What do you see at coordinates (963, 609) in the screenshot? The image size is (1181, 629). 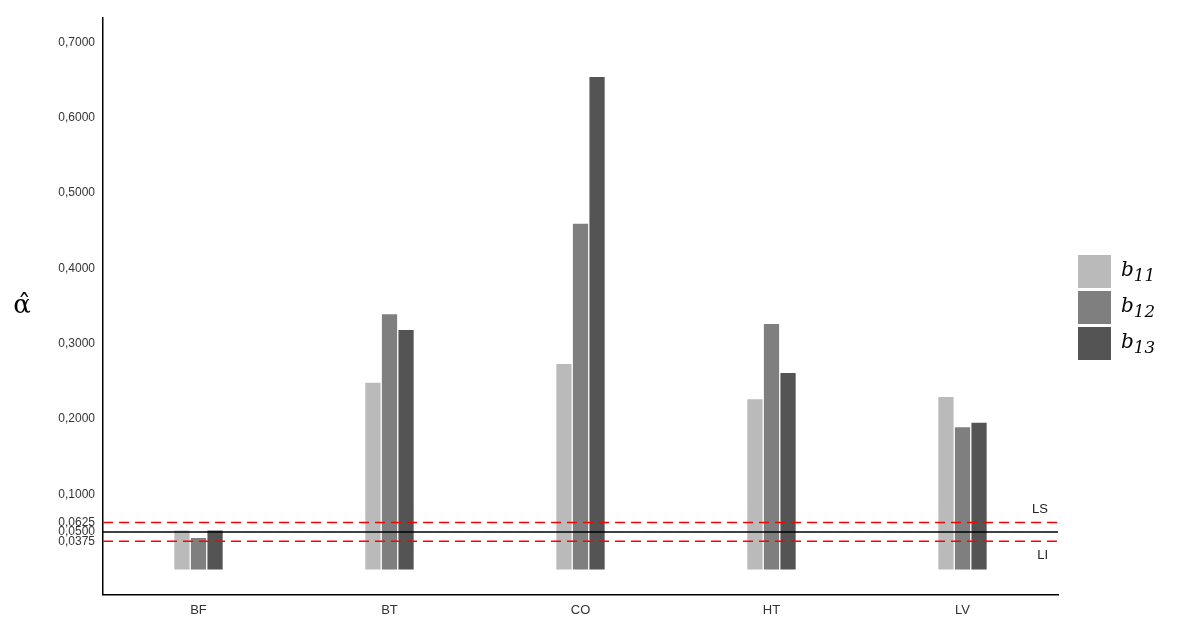 I see `x-tick-label: LV` at bounding box center [963, 609].